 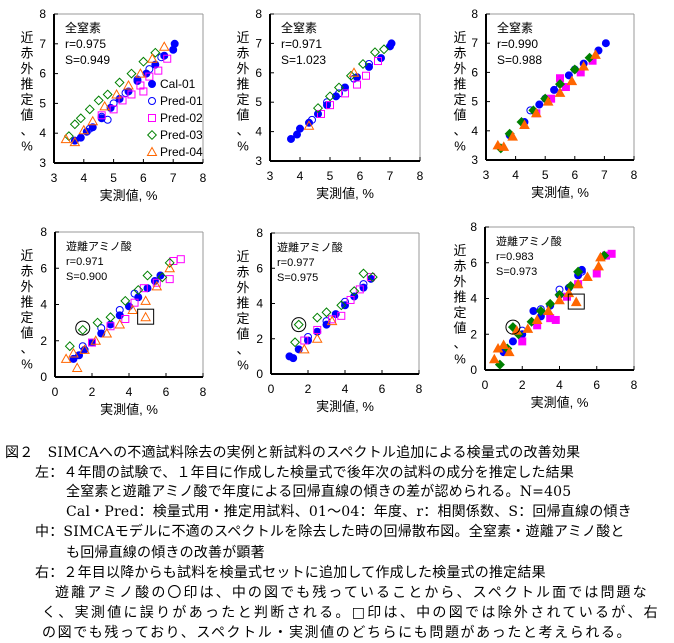 What do you see at coordinates (296, 263) in the screenshot?
I see `stats-r-label: r=0.977` at bounding box center [296, 263].